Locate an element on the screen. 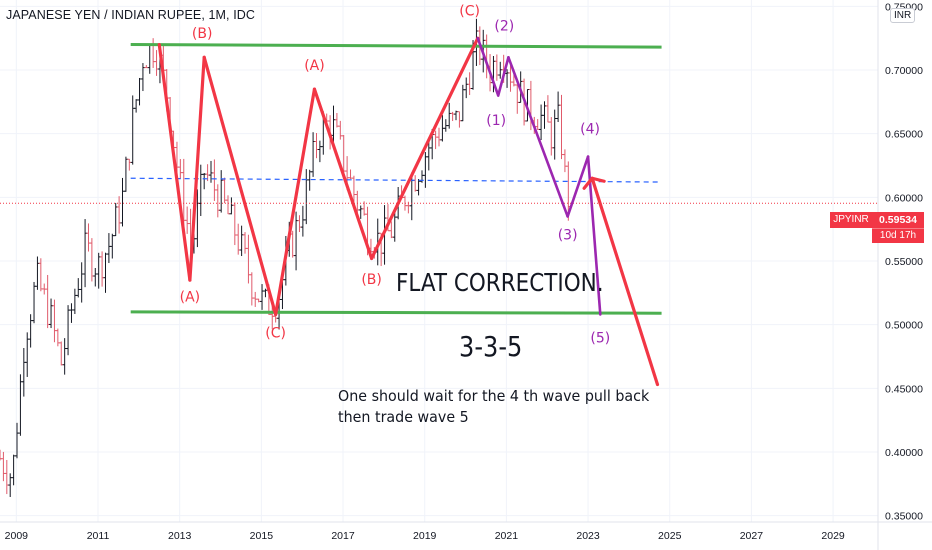  wave-label-4: (B) is located at coordinates (371, 280).